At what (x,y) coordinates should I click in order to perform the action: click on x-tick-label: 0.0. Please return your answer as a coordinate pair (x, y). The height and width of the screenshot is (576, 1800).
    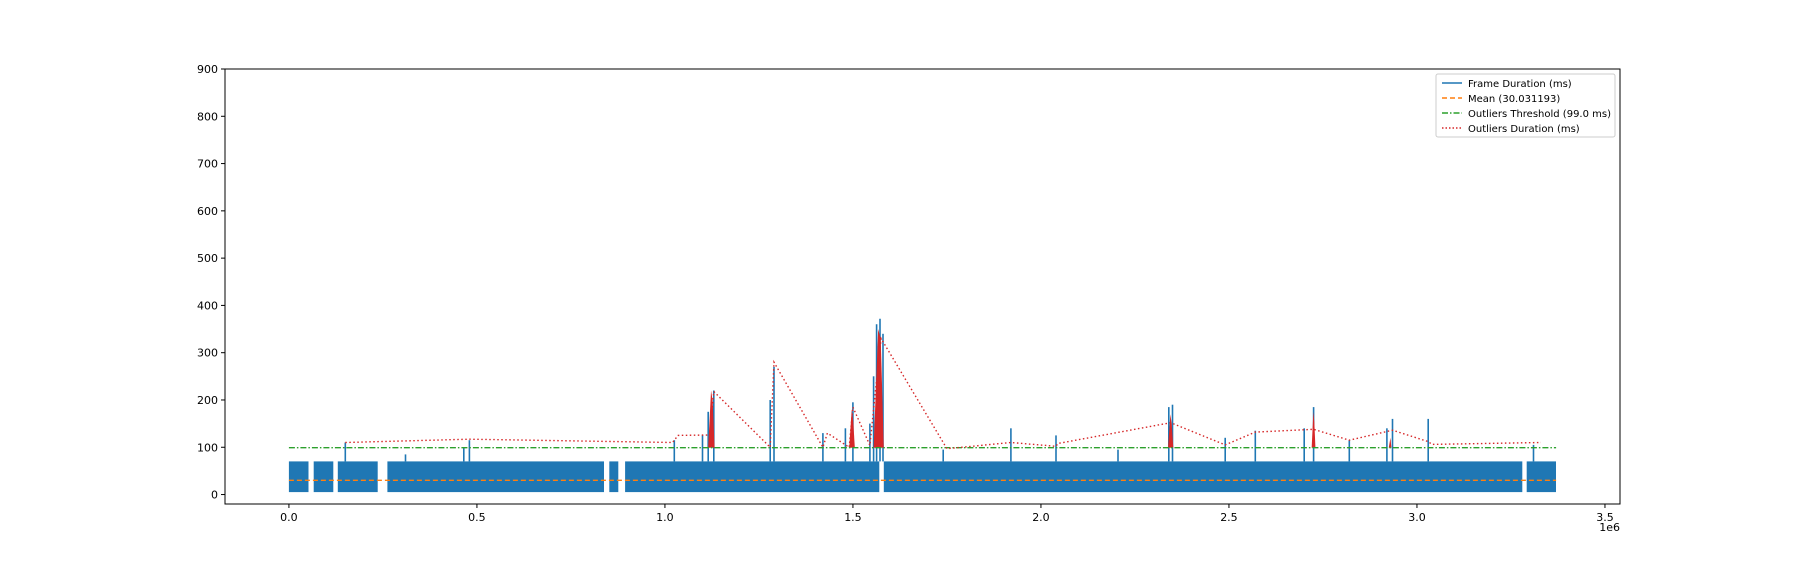
    Looking at the image, I should click on (289, 517).